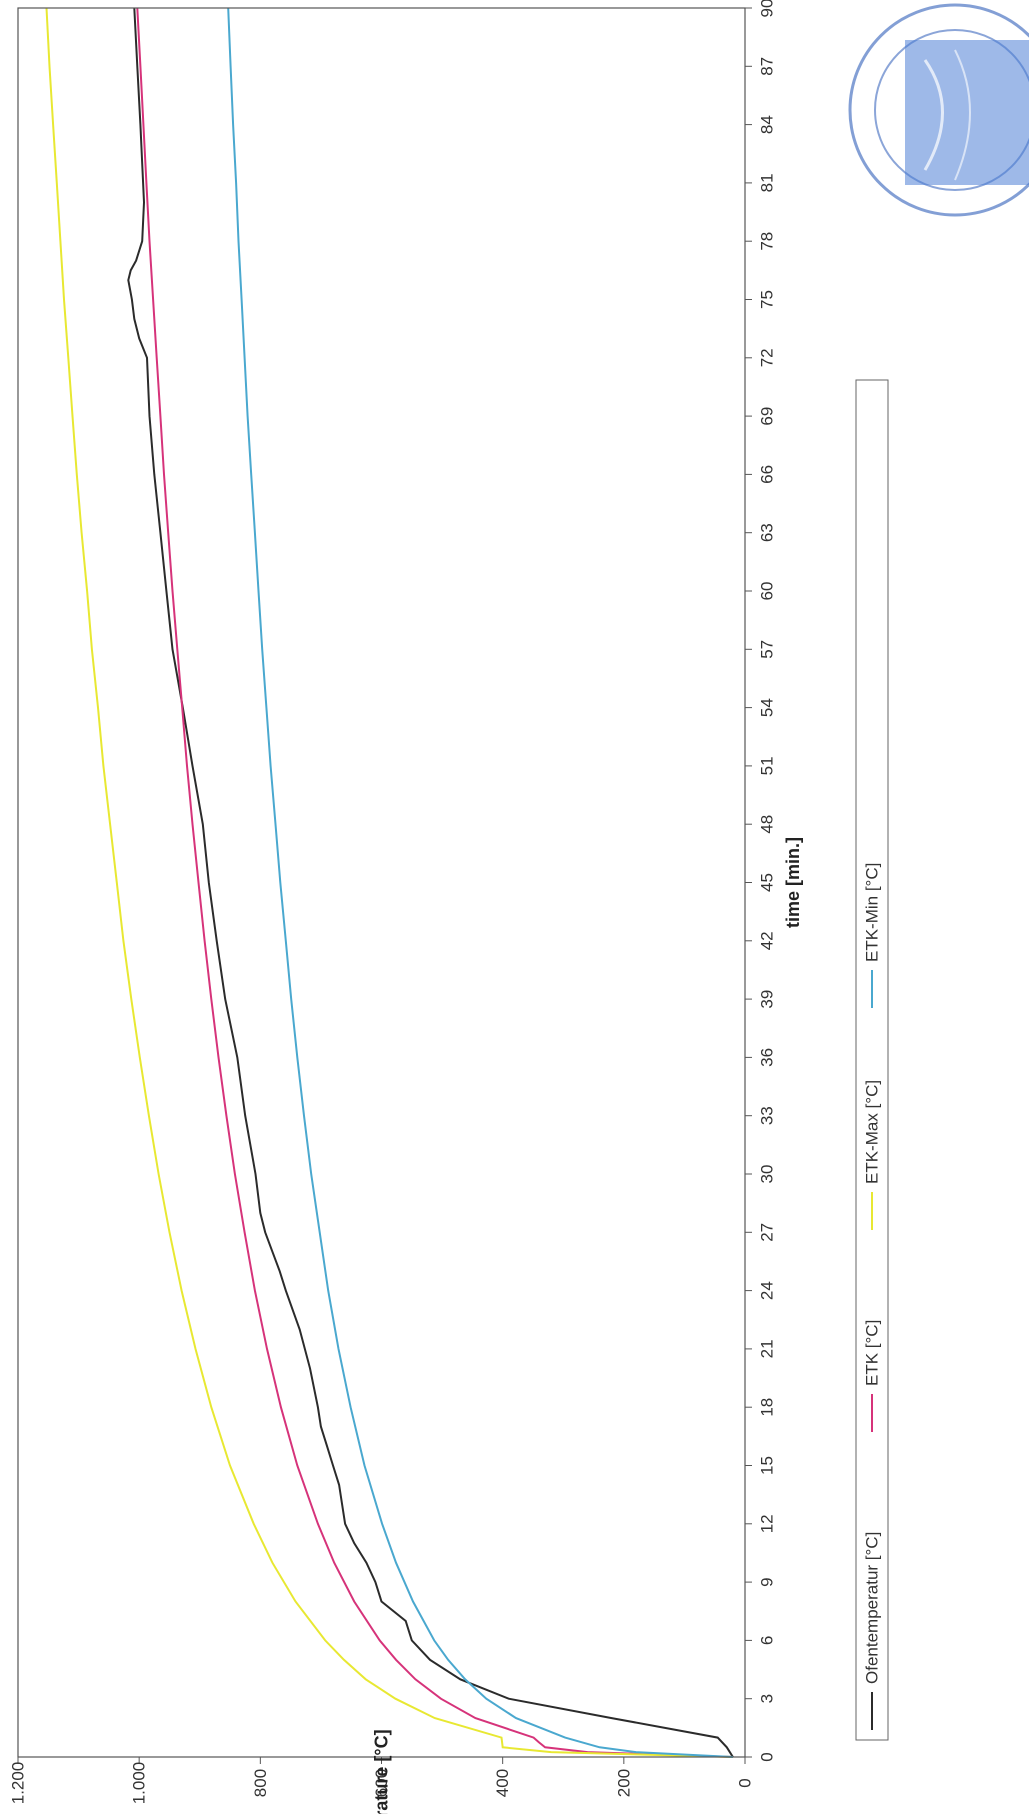 This screenshot has width=1029, height=1814. I want to click on x-tick-label: 21, so click(767, 1348).